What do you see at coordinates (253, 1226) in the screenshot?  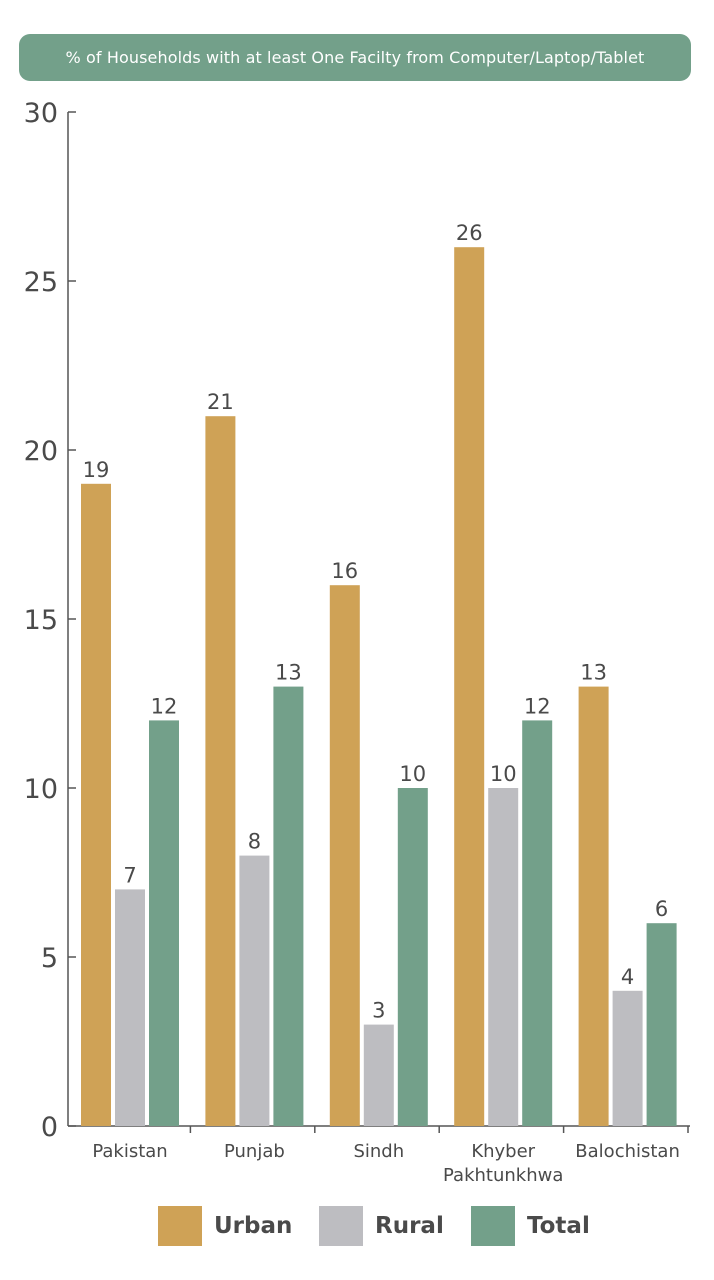 I see `legend-label-urban: Urban` at bounding box center [253, 1226].